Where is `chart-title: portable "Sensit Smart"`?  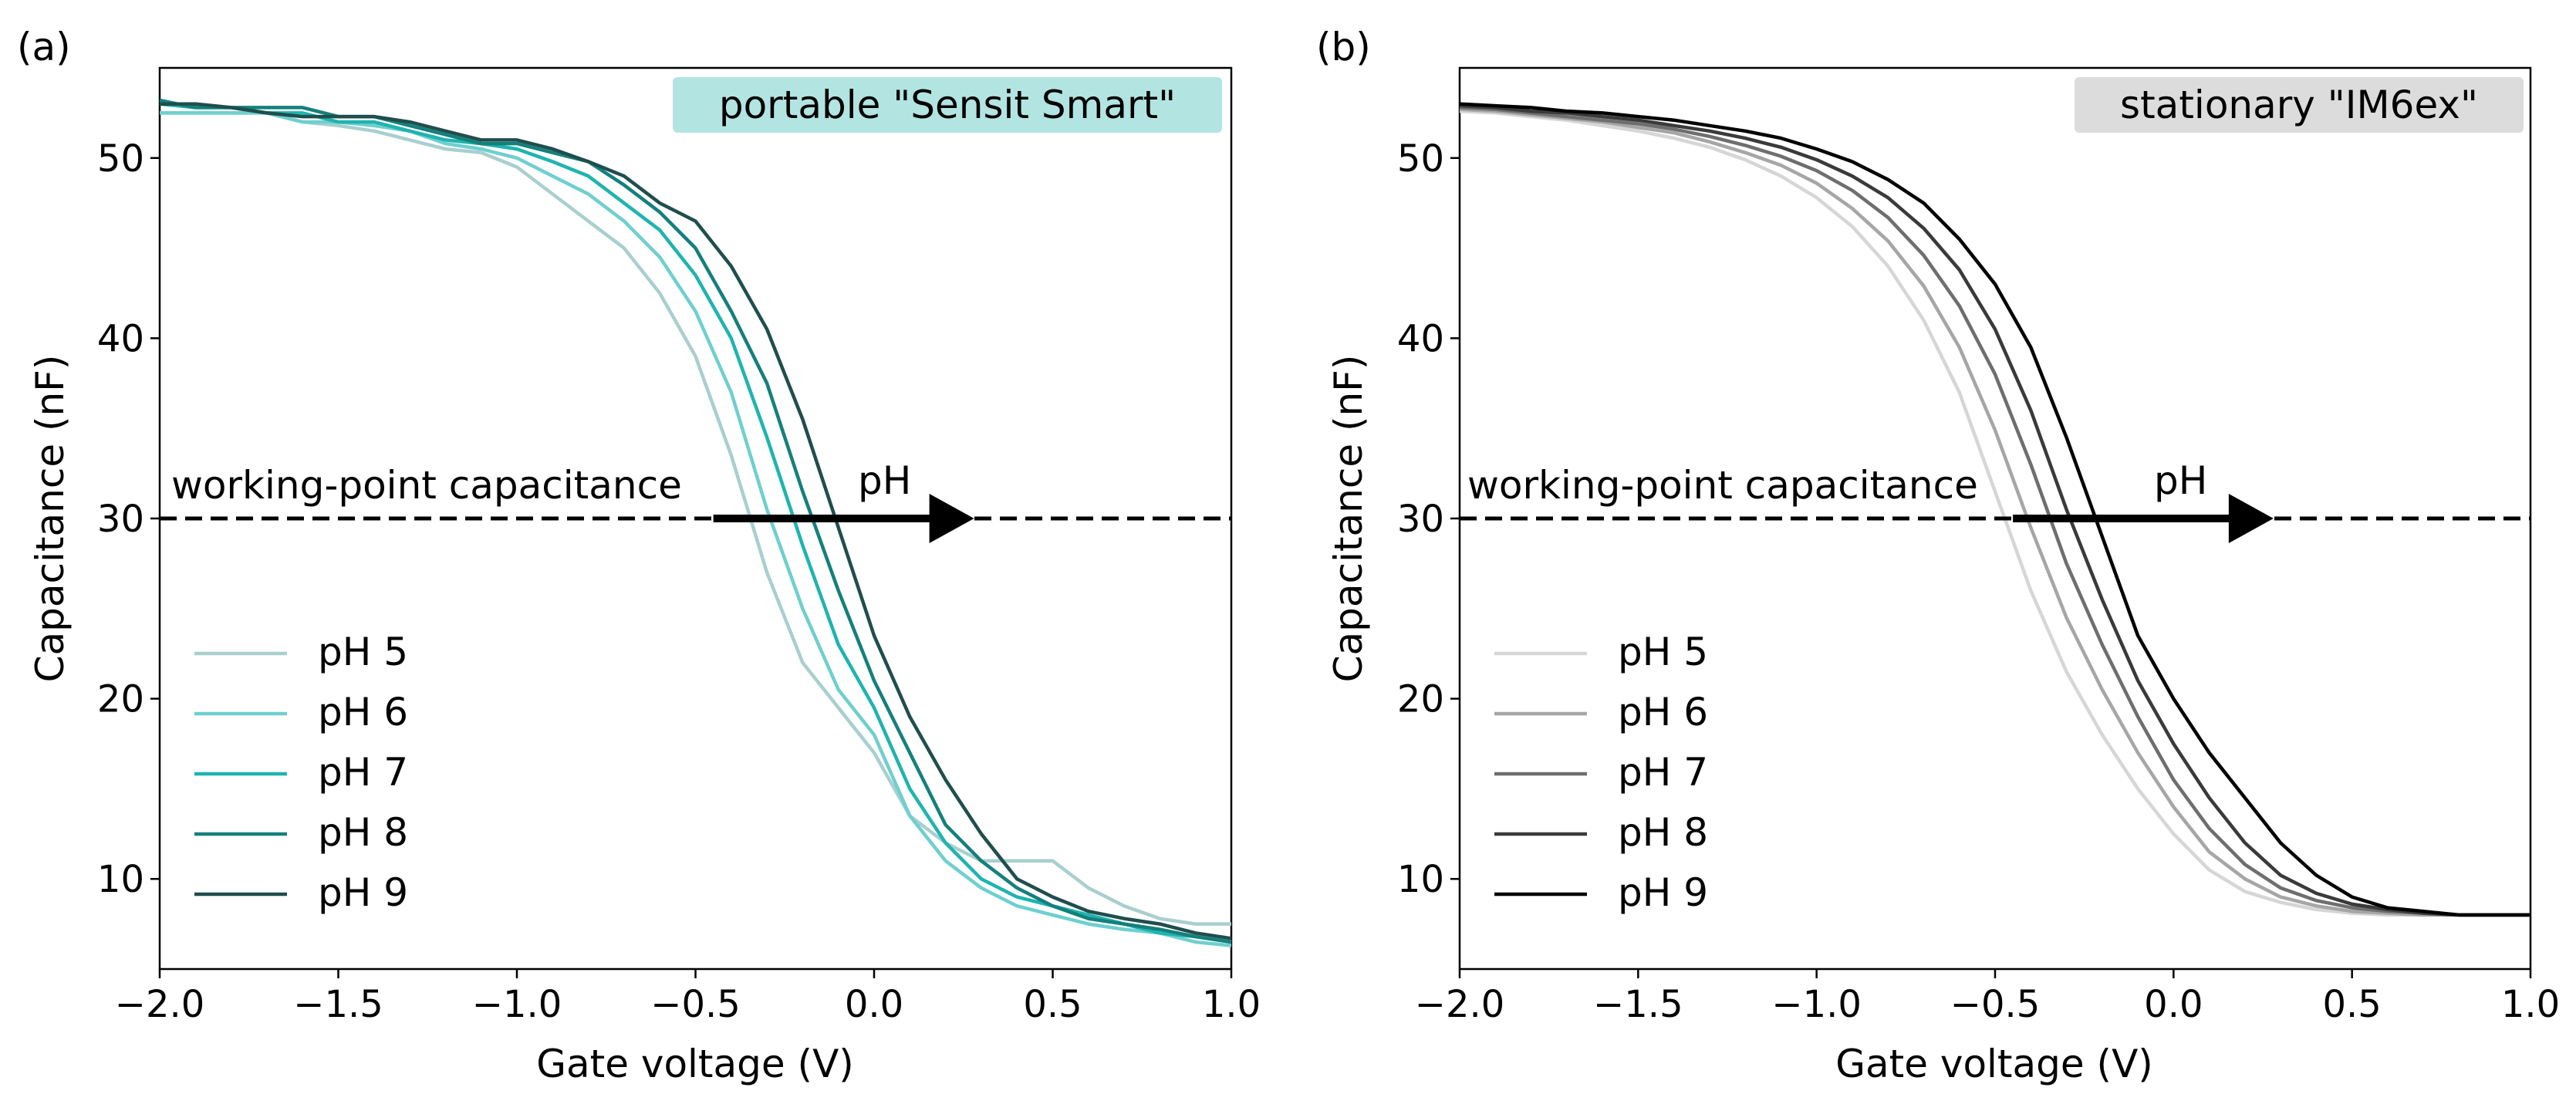
chart-title: portable "Sensit Smart" is located at coordinates (948, 105).